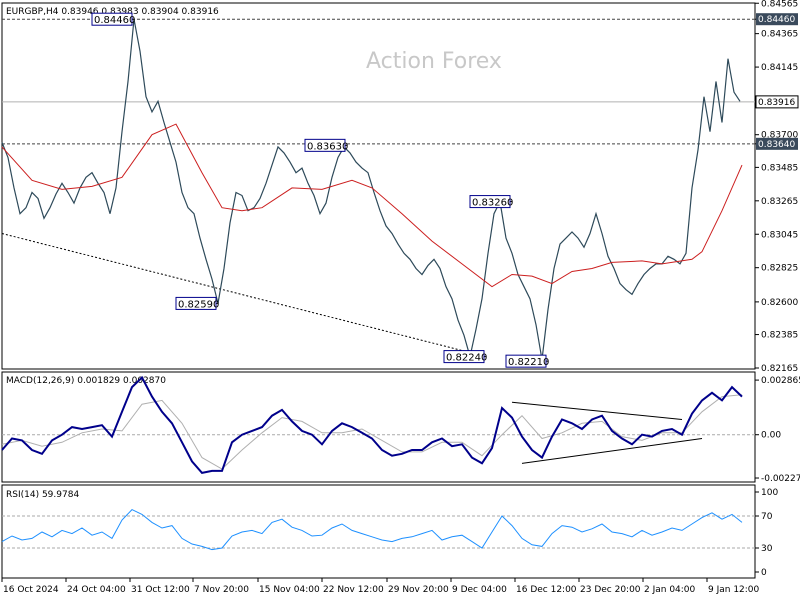 This screenshot has width=800, height=600. What do you see at coordinates (779, 4) in the screenshot?
I see `price-y-tick-label: 0.84565` at bounding box center [779, 4].